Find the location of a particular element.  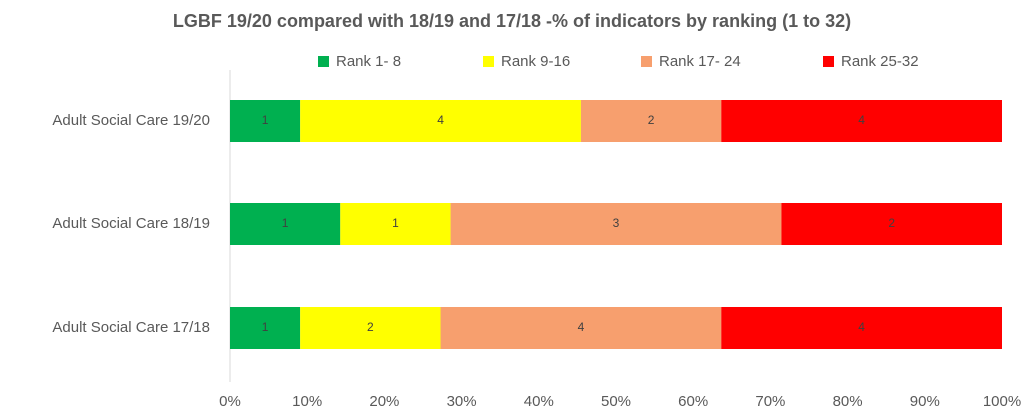

x-tick-label: 70% is located at coordinates (770, 400).